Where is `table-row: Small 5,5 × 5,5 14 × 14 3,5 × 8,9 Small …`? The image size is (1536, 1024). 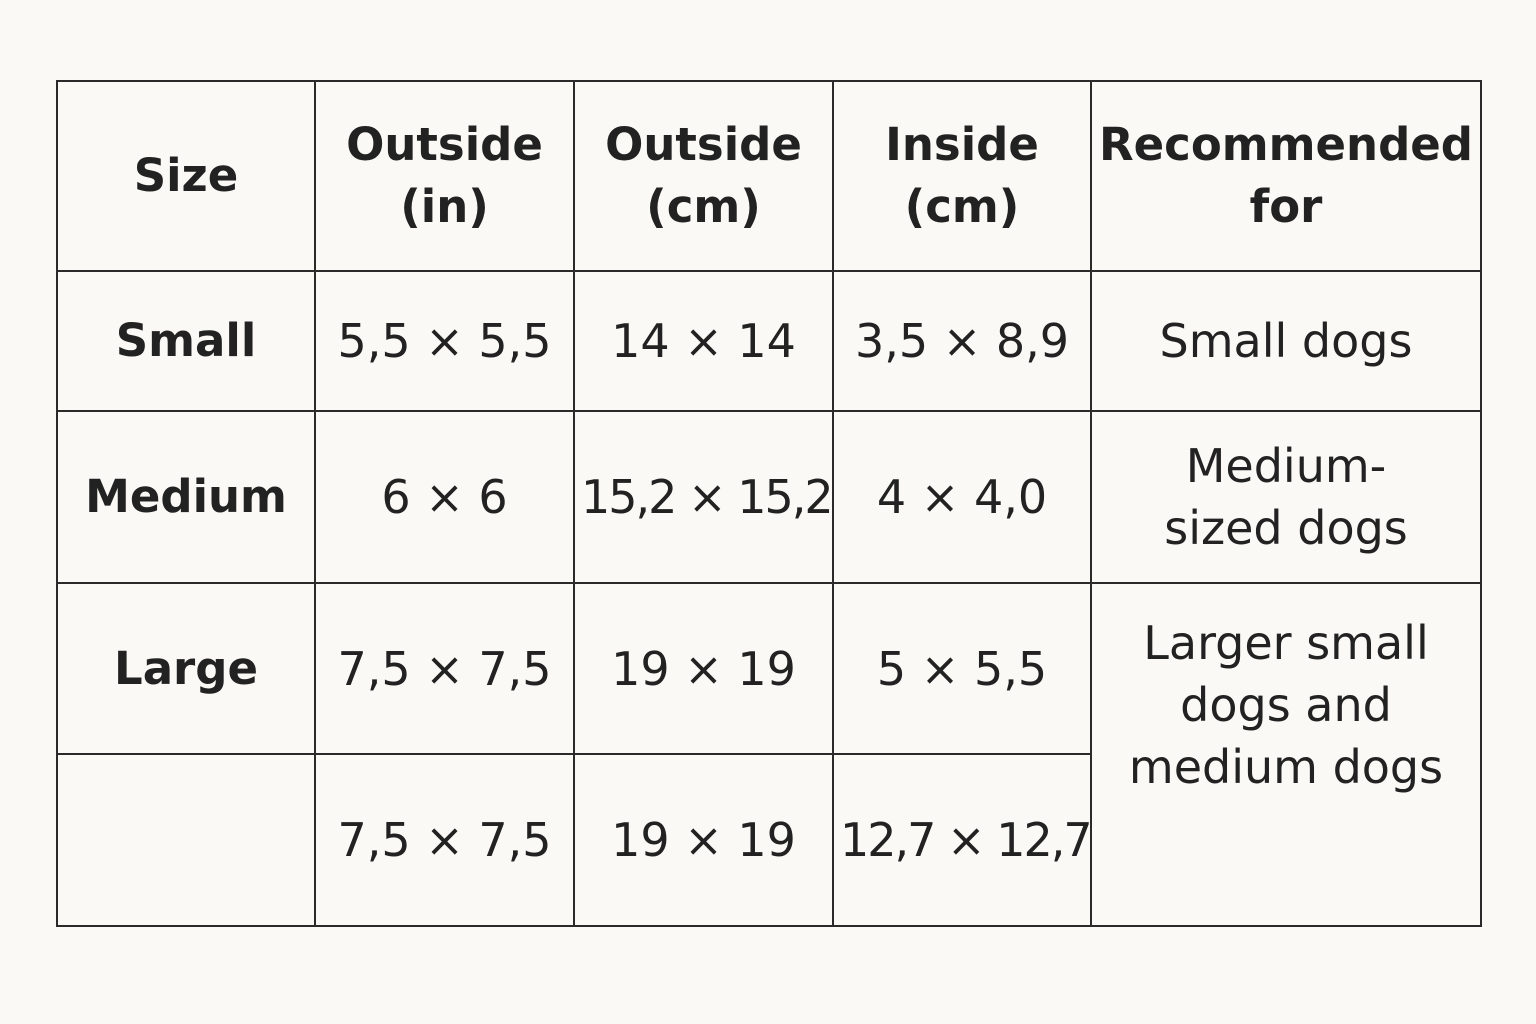 table-row: Small 5,5 × 5,5 14 × 14 3,5 × 8,9 Small … is located at coordinates (769, 341).